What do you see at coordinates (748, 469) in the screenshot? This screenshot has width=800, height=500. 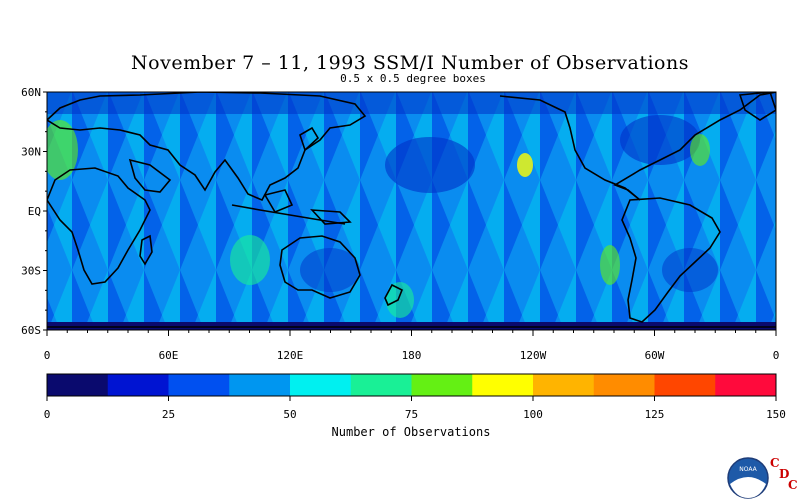 I see `noaa-logo-text: NOAA` at bounding box center [748, 469].